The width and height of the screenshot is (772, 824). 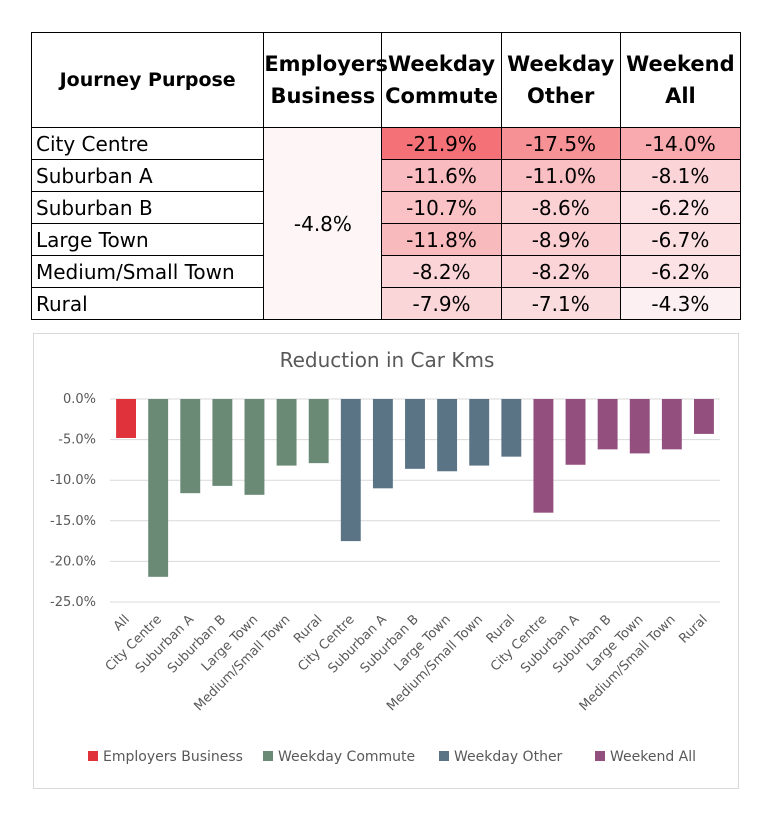 What do you see at coordinates (680, 303) in the screenshot?
I see `cell-wa: -4.3%` at bounding box center [680, 303].